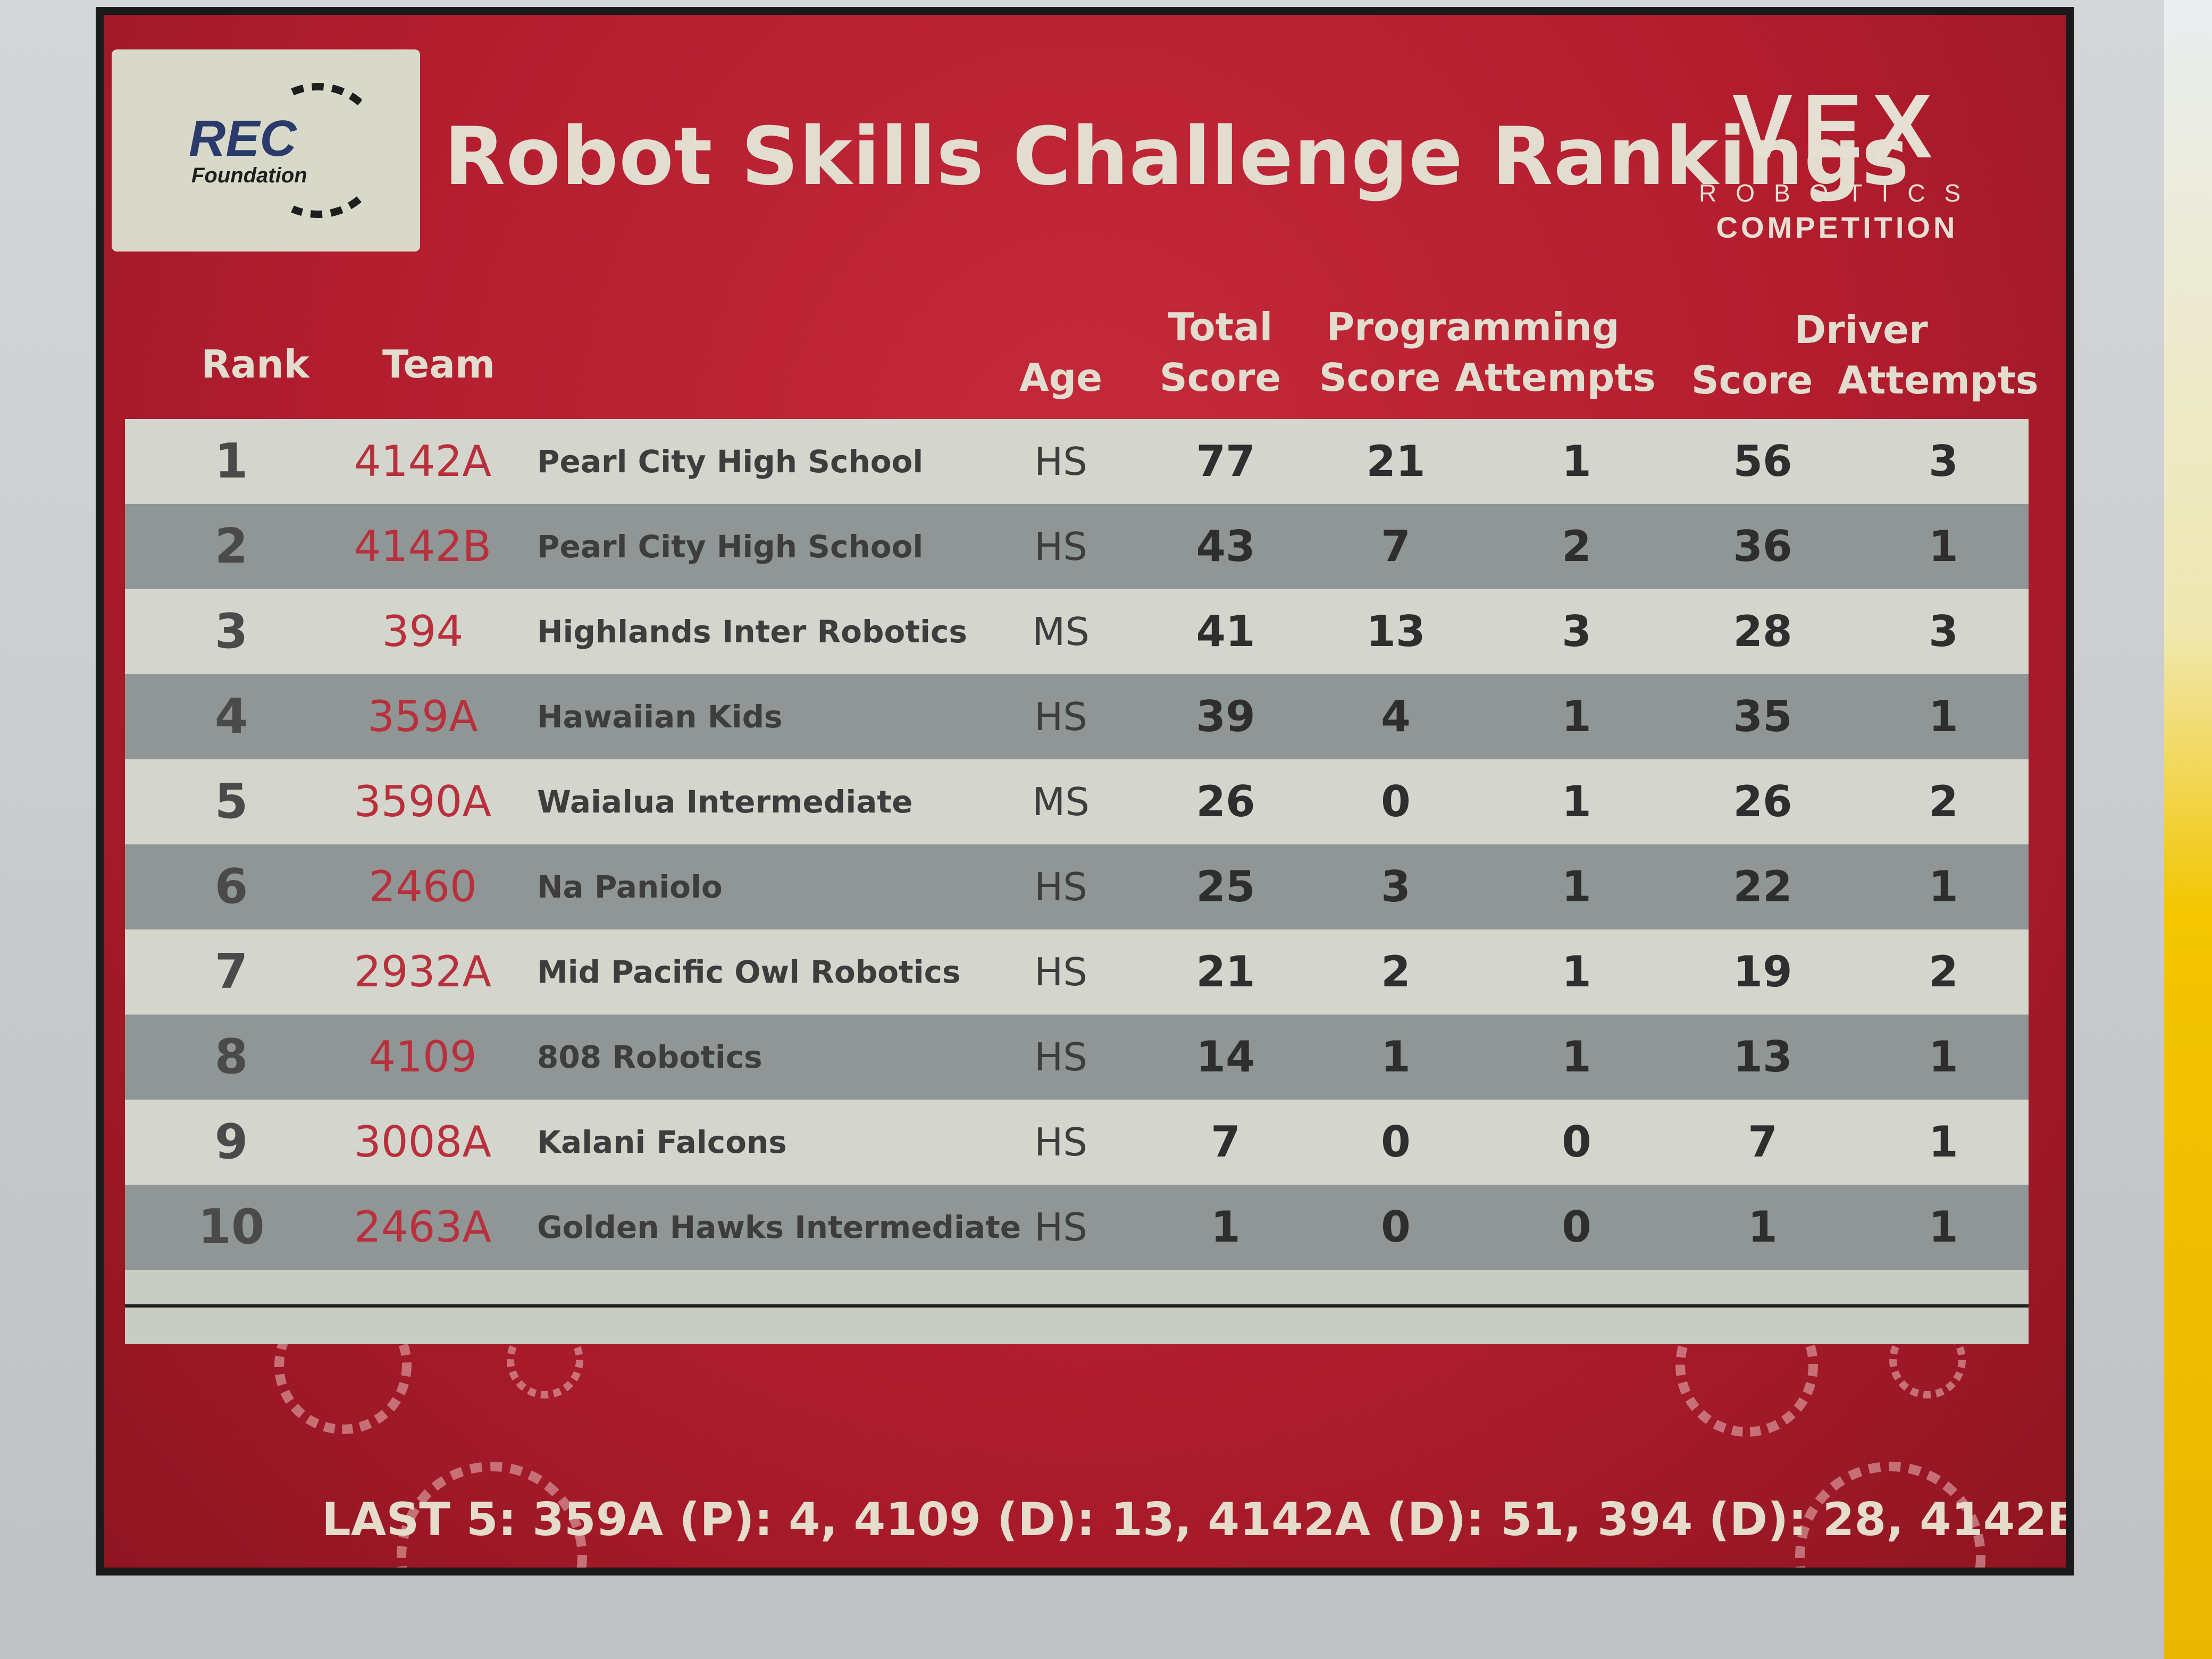 This screenshot has width=2212, height=1659. Describe the element at coordinates (1396, 886) in the screenshot. I see `programming-score-cell: 3` at that location.